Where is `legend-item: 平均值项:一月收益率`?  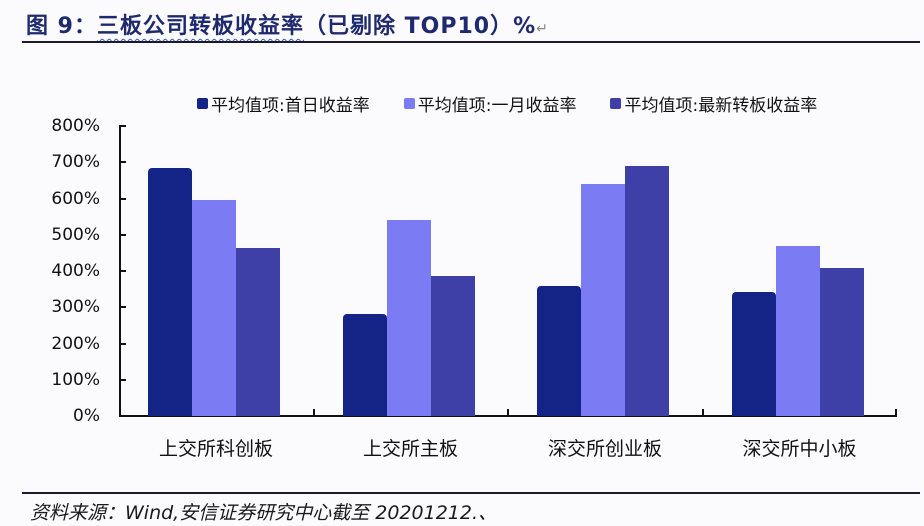 legend-item: 平均值项:一月收益率 is located at coordinates (490, 103).